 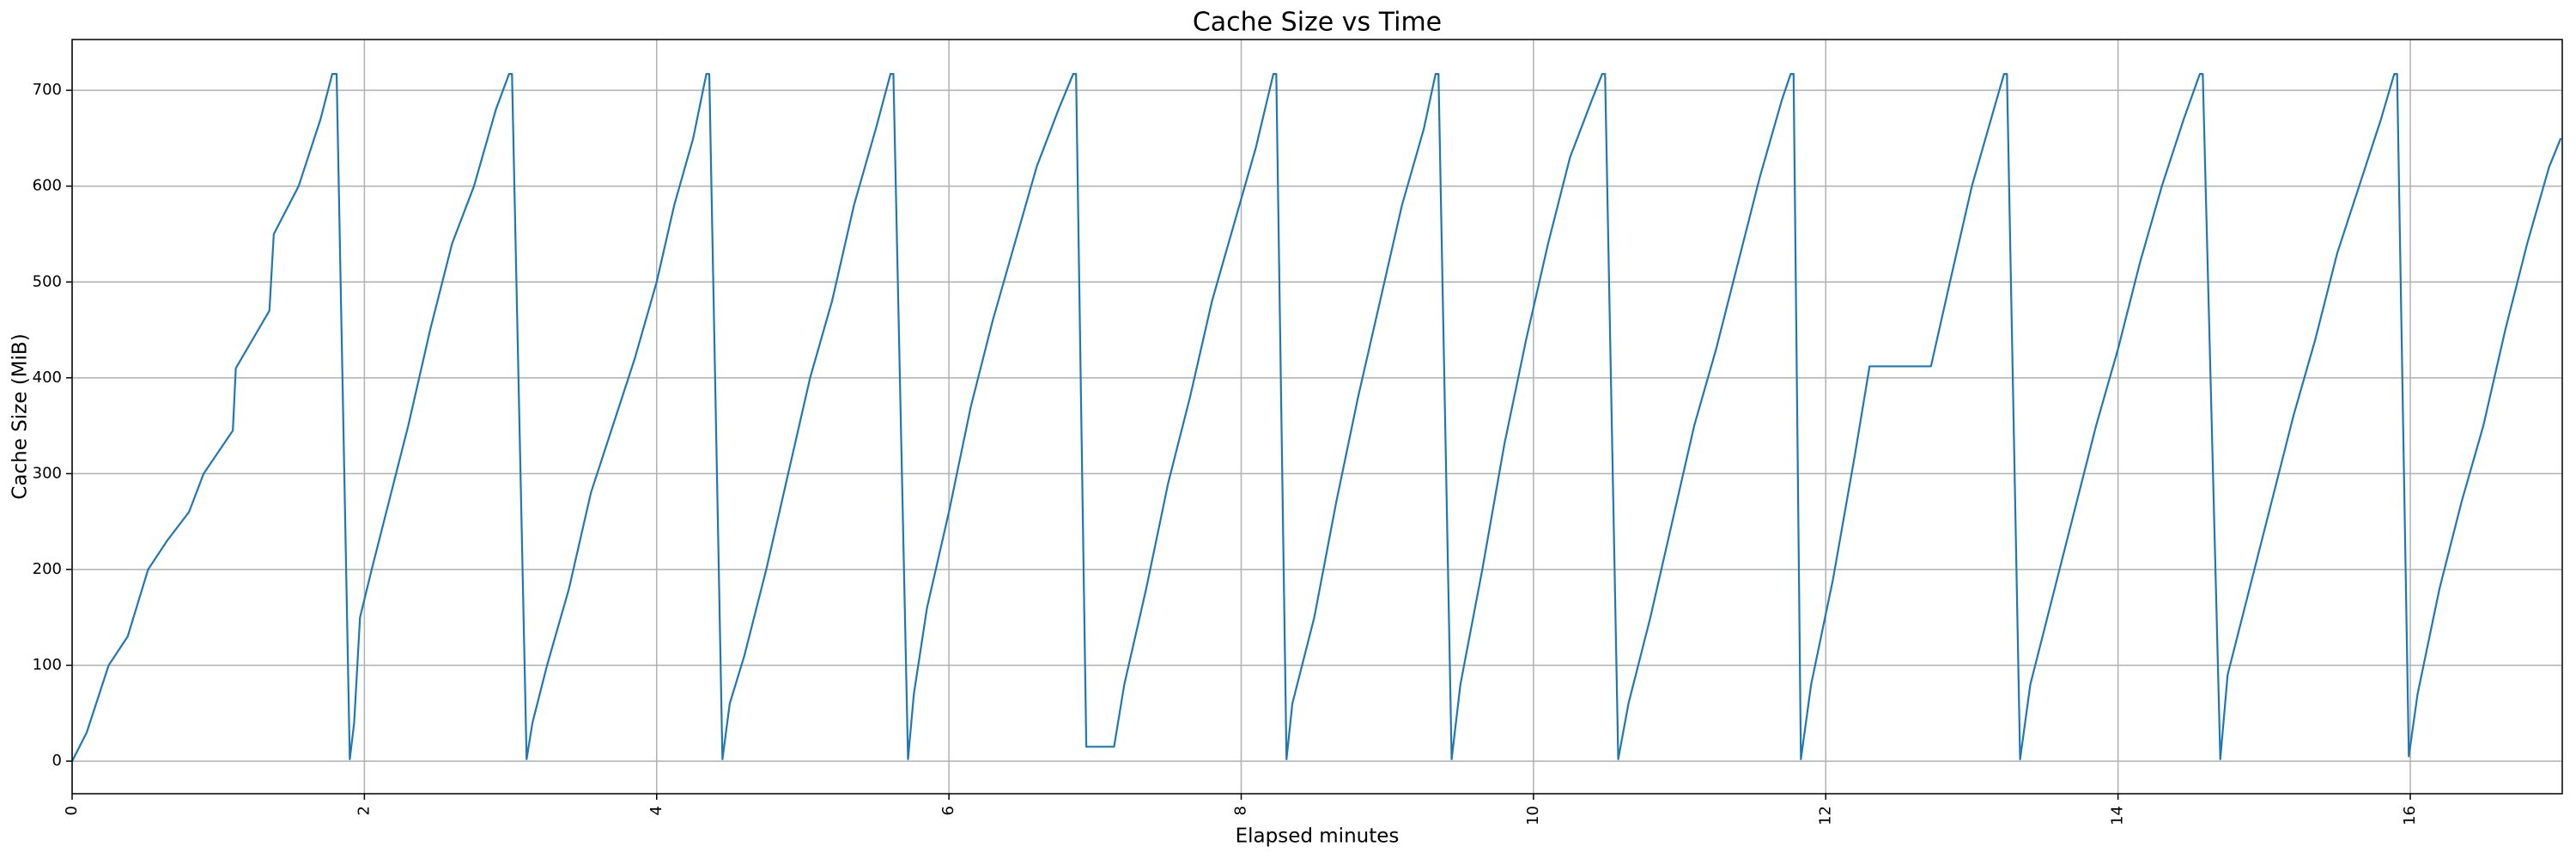 What do you see at coordinates (1241, 811) in the screenshot?
I see `x-tick-label: 8` at bounding box center [1241, 811].